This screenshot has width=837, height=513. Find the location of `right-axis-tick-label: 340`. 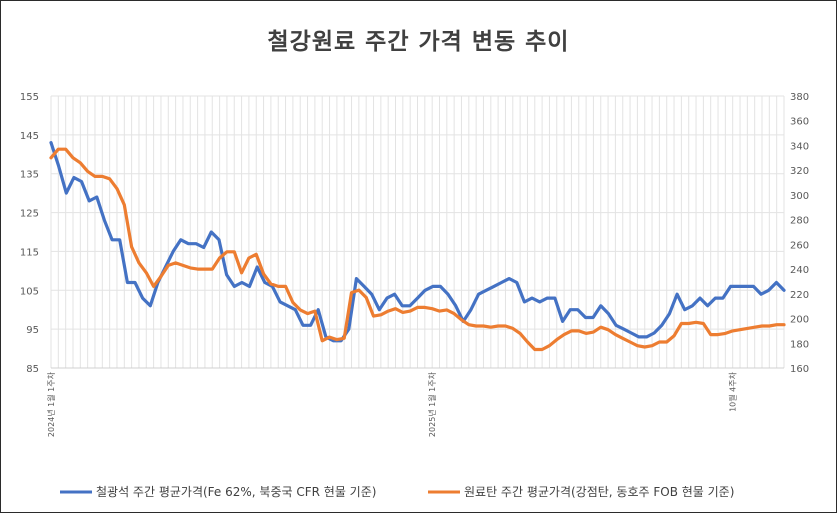

right-axis-tick-label: 340 is located at coordinates (799, 146).